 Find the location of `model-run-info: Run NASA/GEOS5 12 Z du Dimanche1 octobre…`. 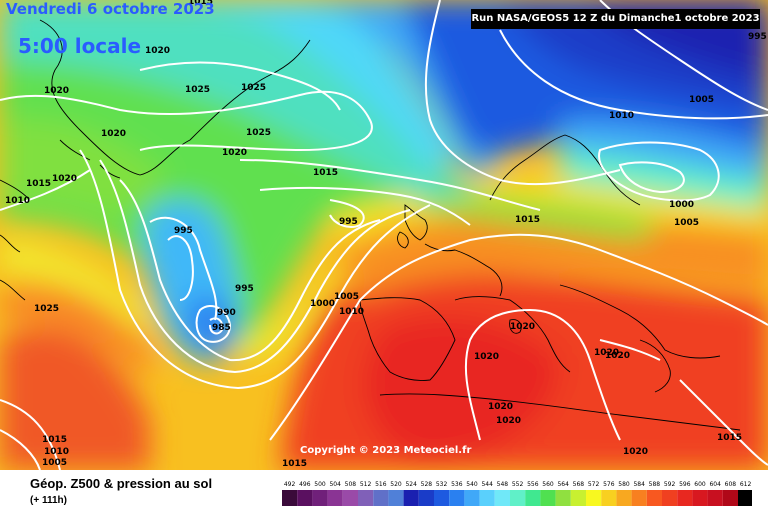

model-run-info: Run NASA/GEOS5 12 Z du Dimanche1 octobre… is located at coordinates (615, 19).